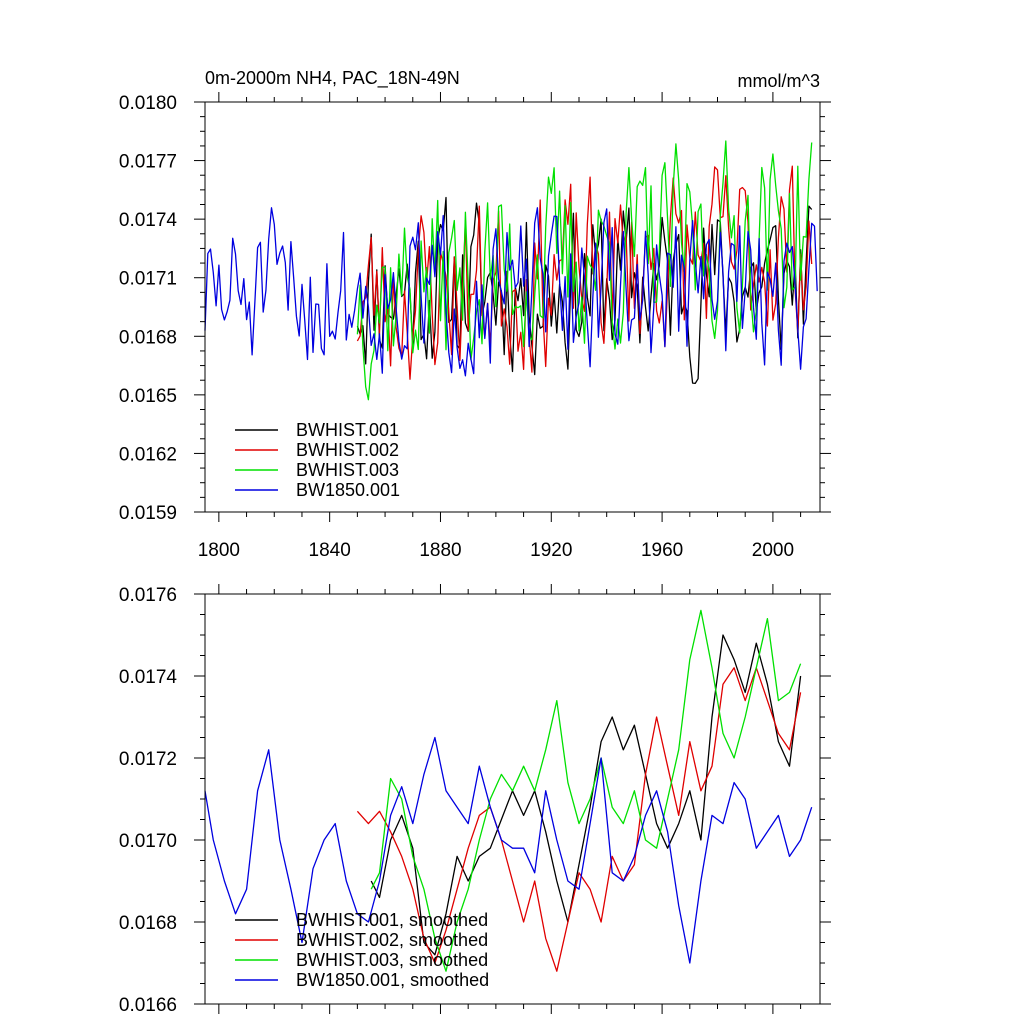  Describe the element at coordinates (347, 430) in the screenshot. I see `legend-label: BWHIST.001` at that location.